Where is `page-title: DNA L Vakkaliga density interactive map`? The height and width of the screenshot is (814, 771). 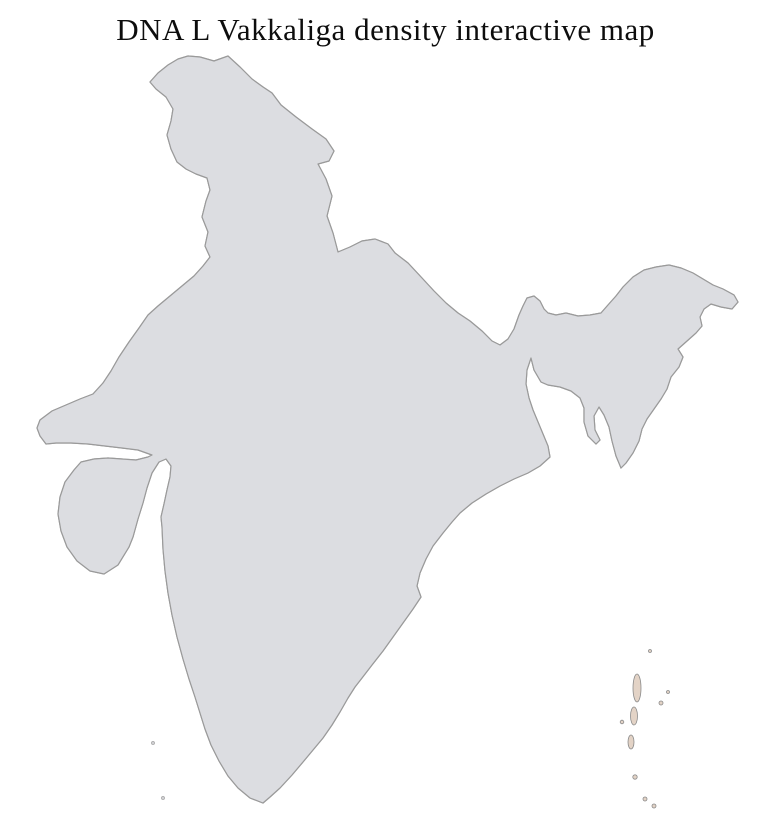
page-title: DNA L Vakkaliga density interactive map is located at coordinates (385, 29).